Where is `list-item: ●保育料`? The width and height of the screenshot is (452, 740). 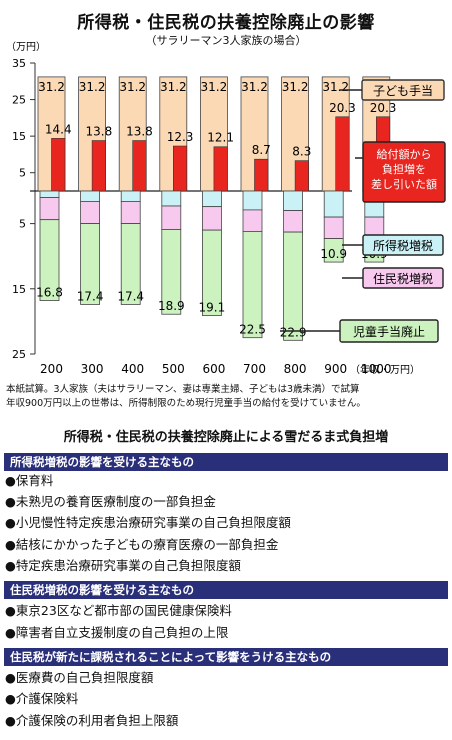 list-item: ●保育料 is located at coordinates (29, 480).